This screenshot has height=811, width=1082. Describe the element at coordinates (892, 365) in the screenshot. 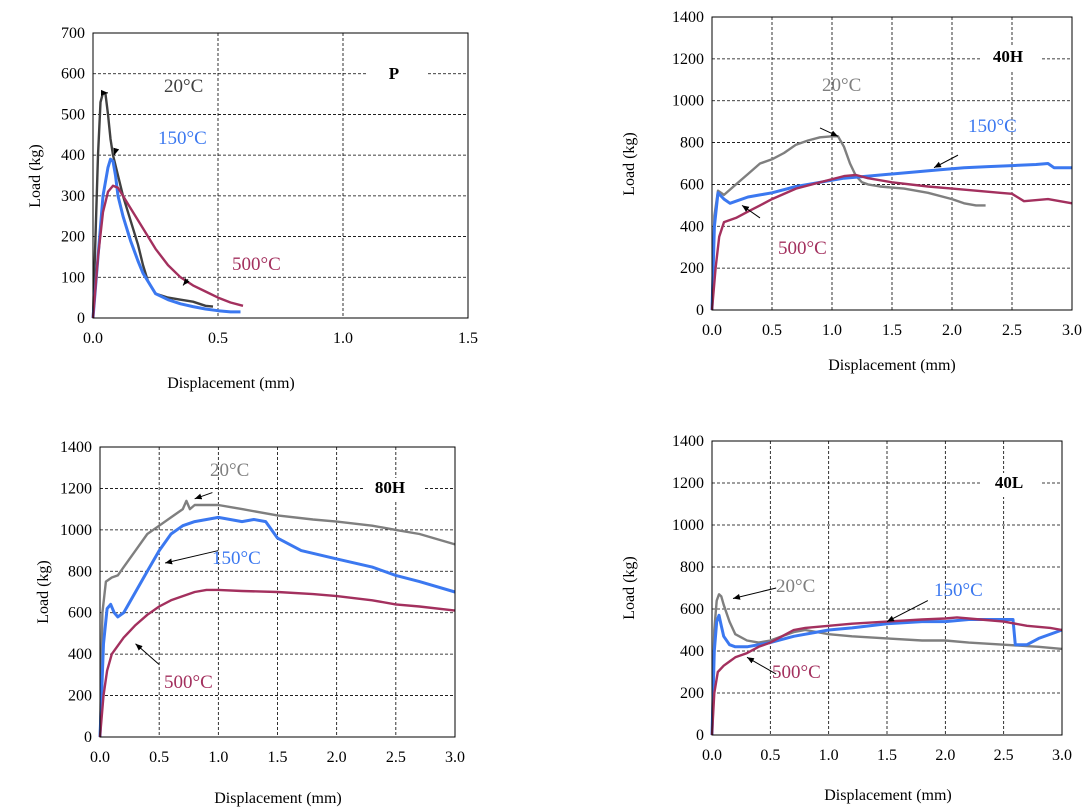

I see `x-axis-label: Displacement (mm)` at that location.